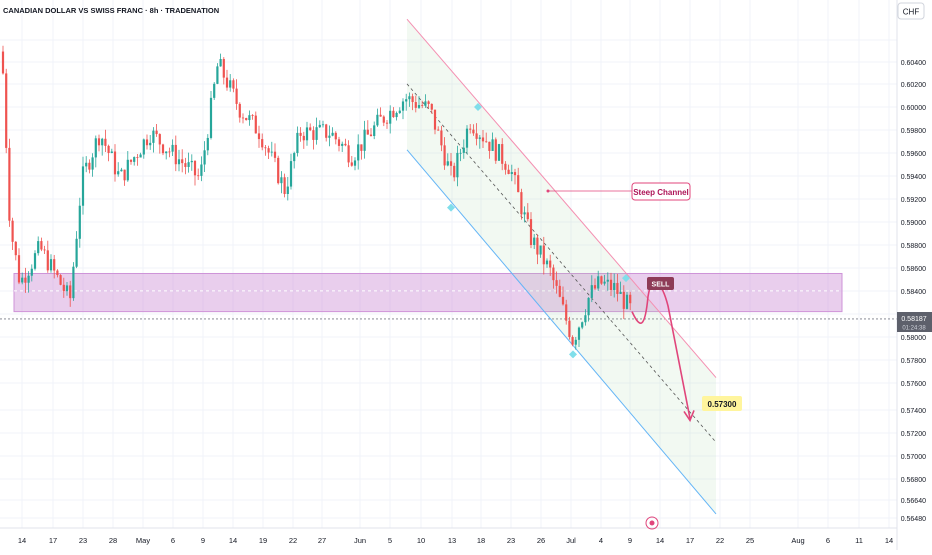 Image resolution: width=932 pixels, height=555 pixels. I want to click on time-tick-label: Jun, so click(360, 540).